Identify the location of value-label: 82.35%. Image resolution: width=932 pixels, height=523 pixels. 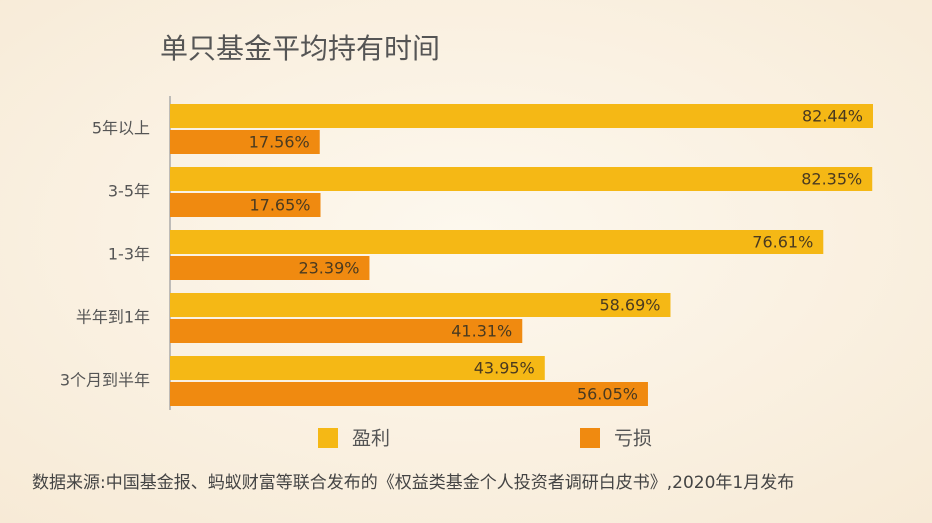
(831, 179).